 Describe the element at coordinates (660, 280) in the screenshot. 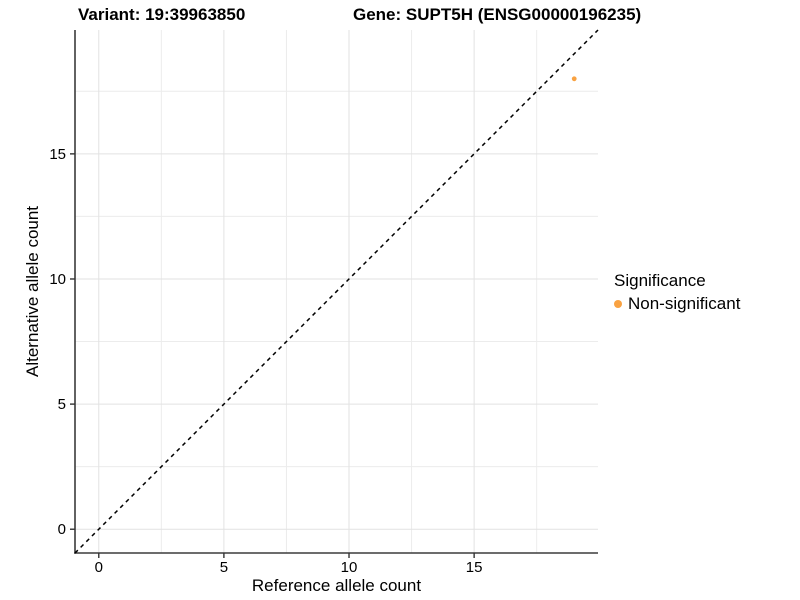

I see `legend-title: Significance` at that location.